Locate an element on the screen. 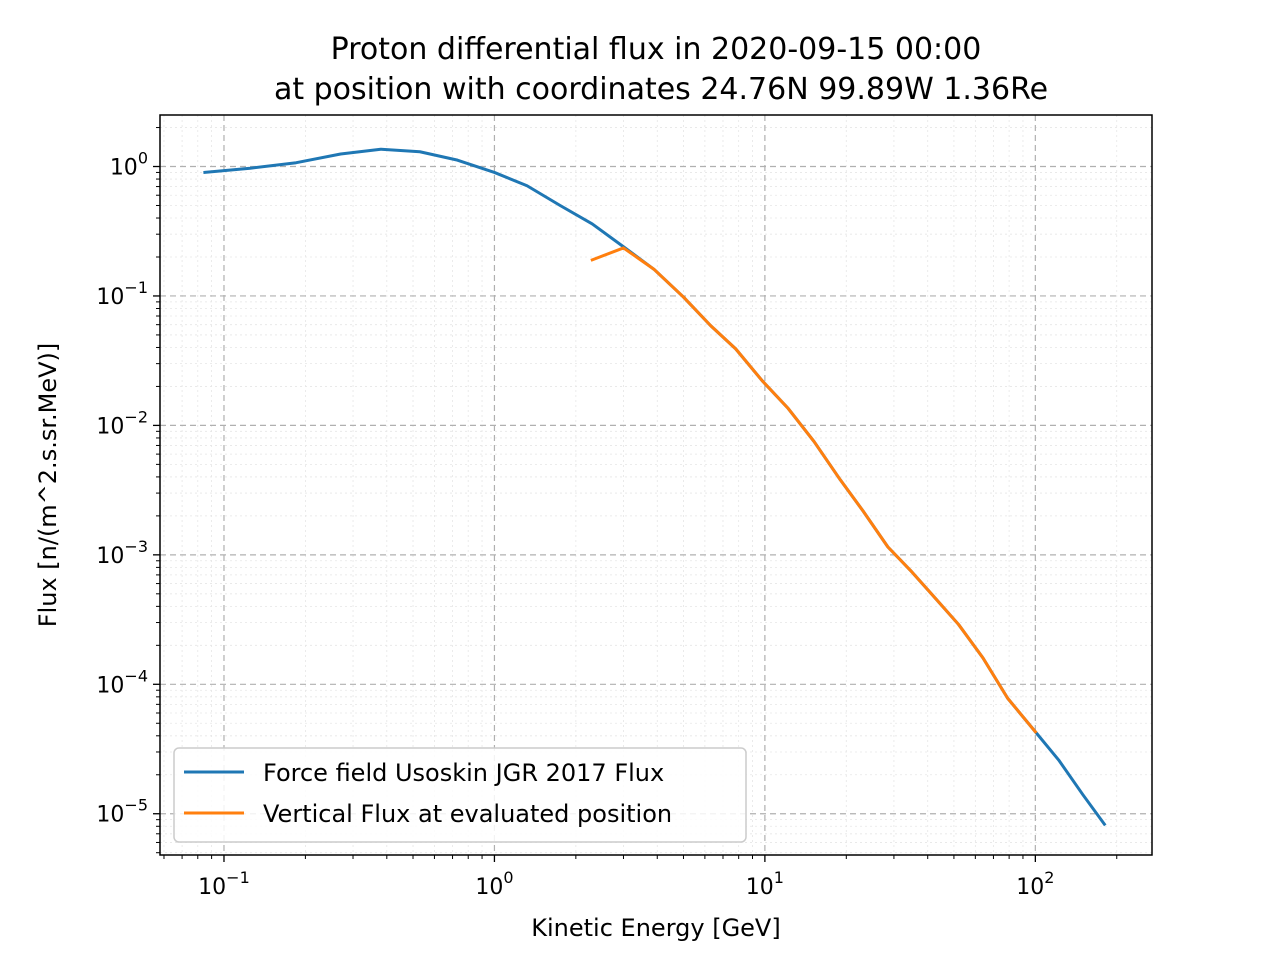 The height and width of the screenshot is (960, 1280). x-axis-label: Kinetic Energy [GeV] is located at coordinates (655, 928).